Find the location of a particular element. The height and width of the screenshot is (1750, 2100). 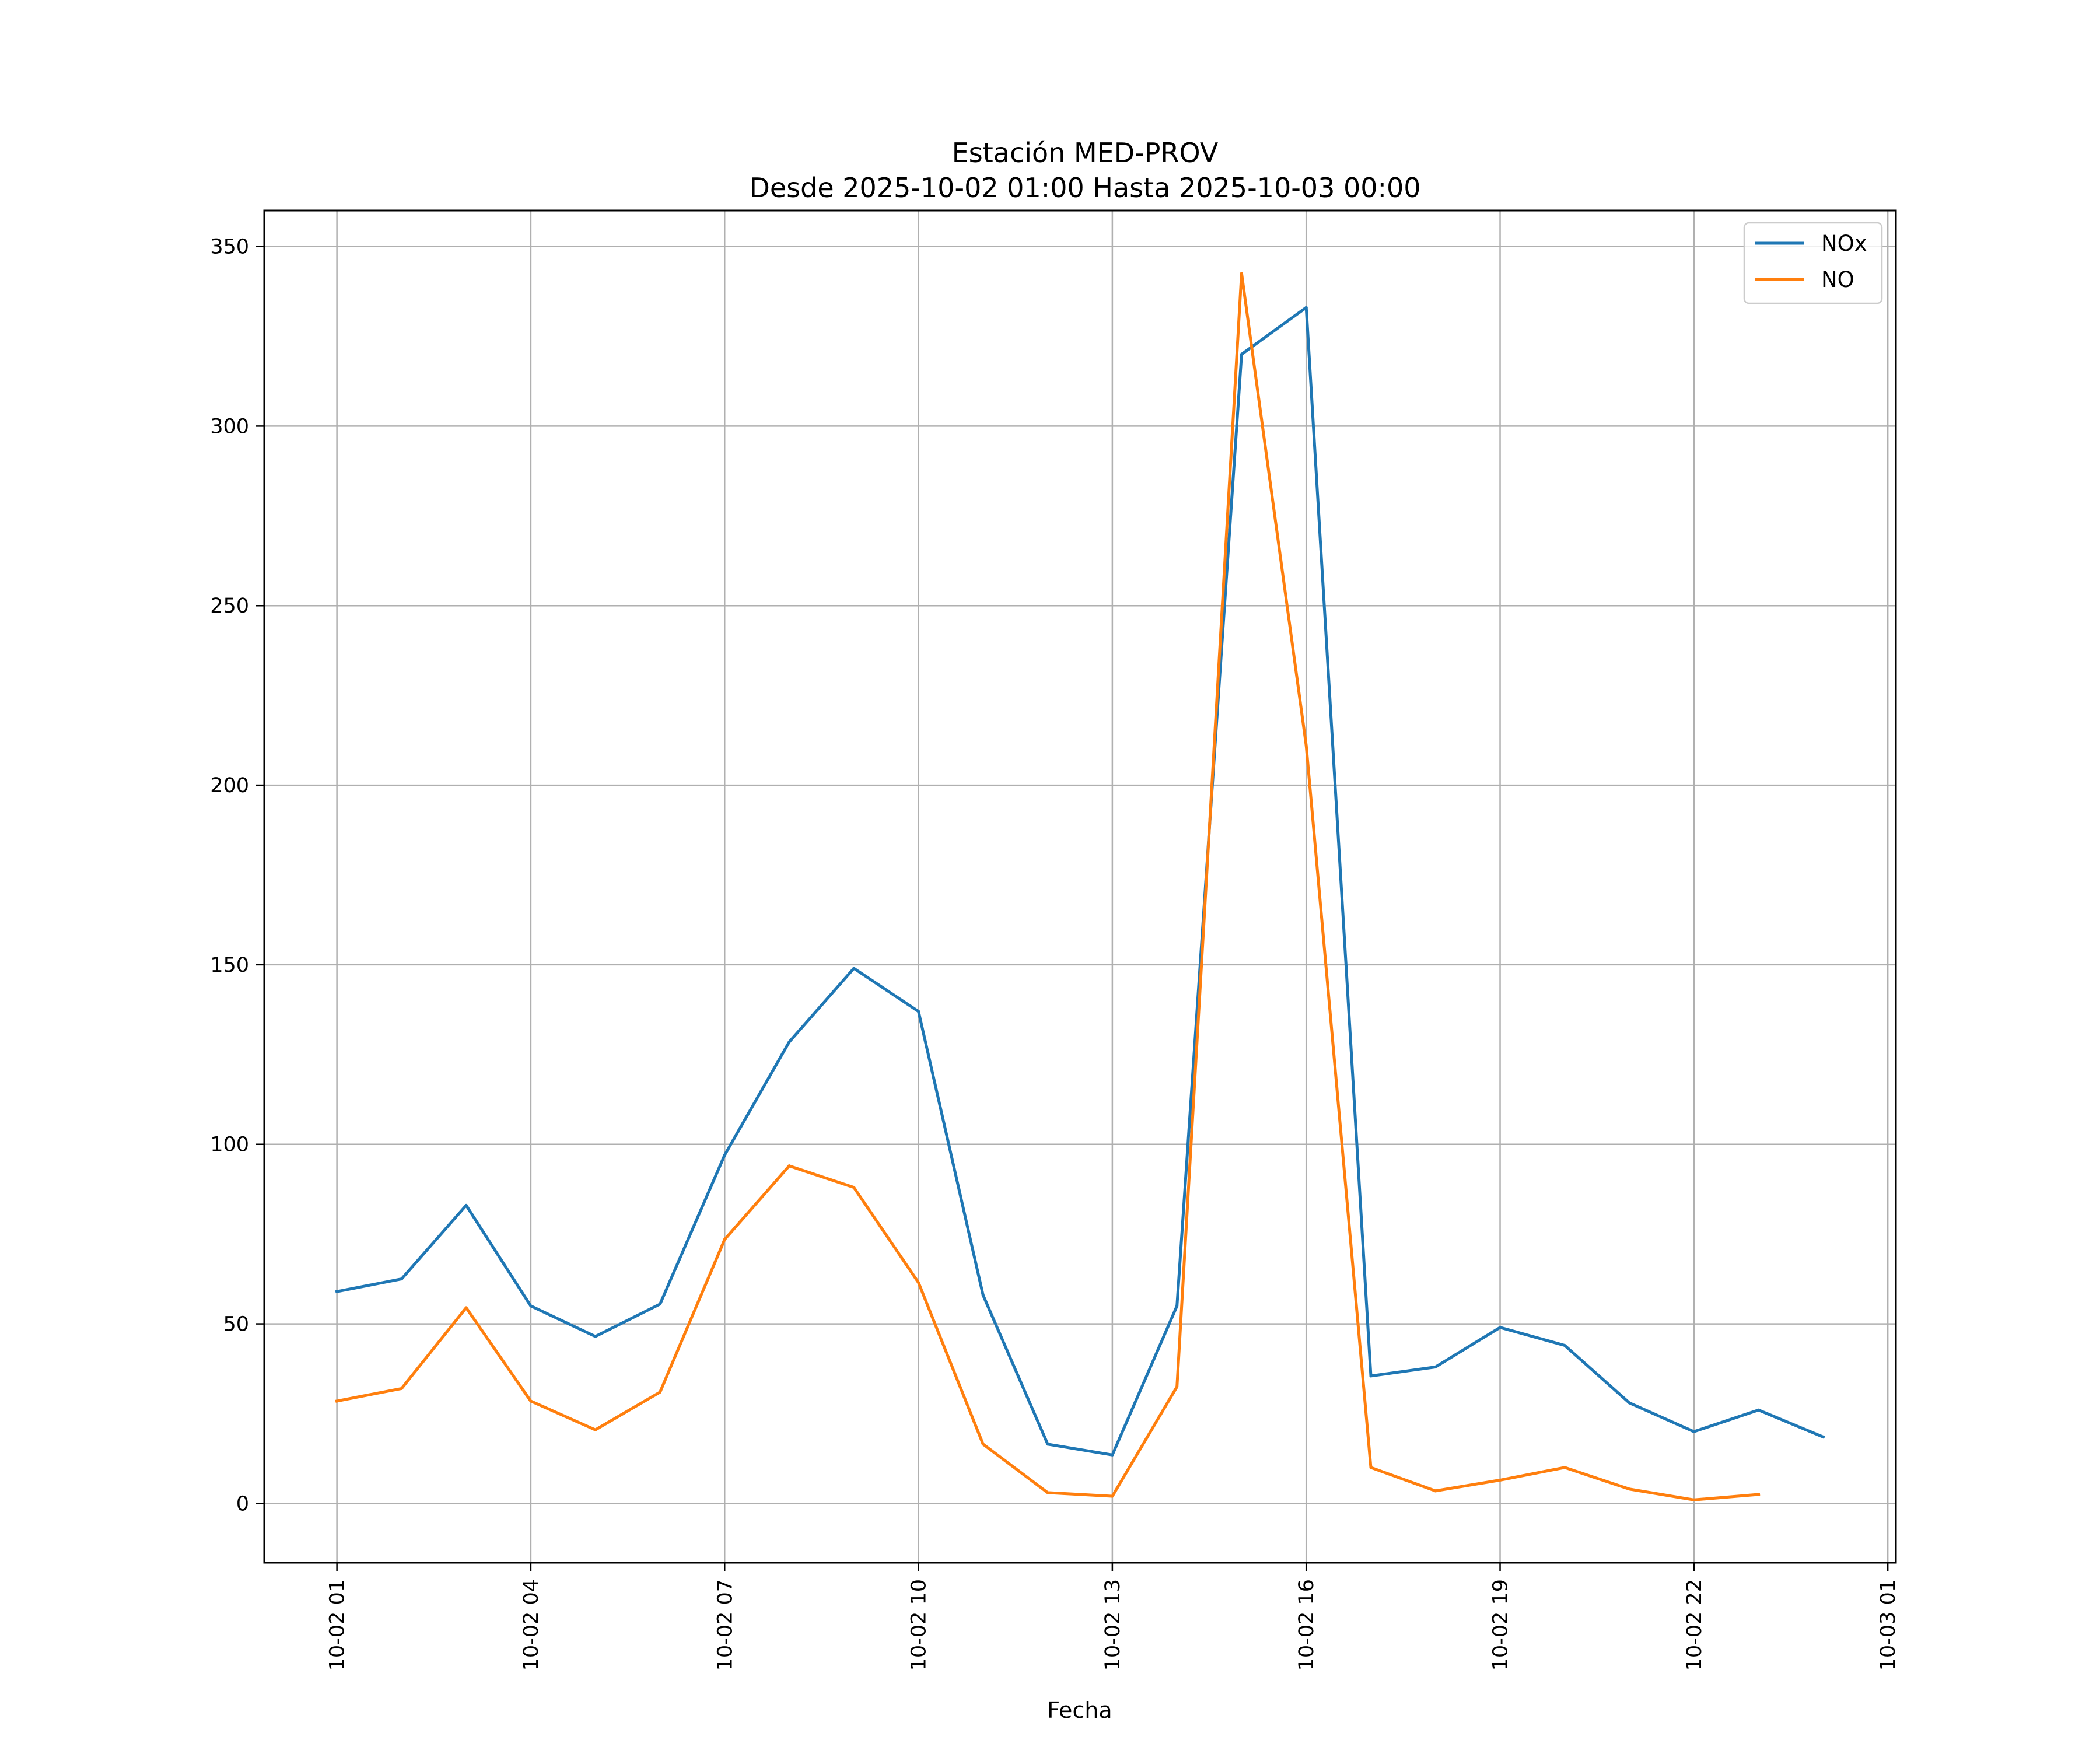

legend-label-nox: NOx is located at coordinates (1844, 243).